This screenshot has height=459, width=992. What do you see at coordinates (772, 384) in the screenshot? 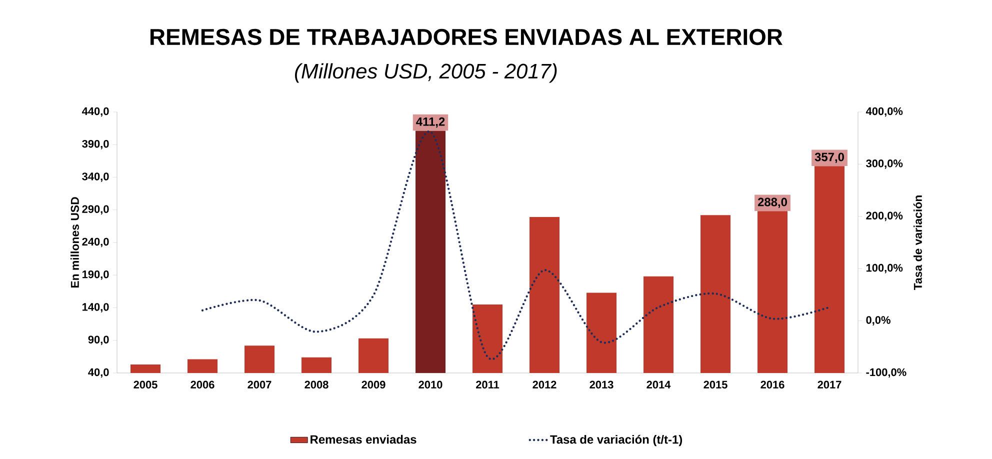
I see `x-tick-label: 2016` at bounding box center [772, 384].